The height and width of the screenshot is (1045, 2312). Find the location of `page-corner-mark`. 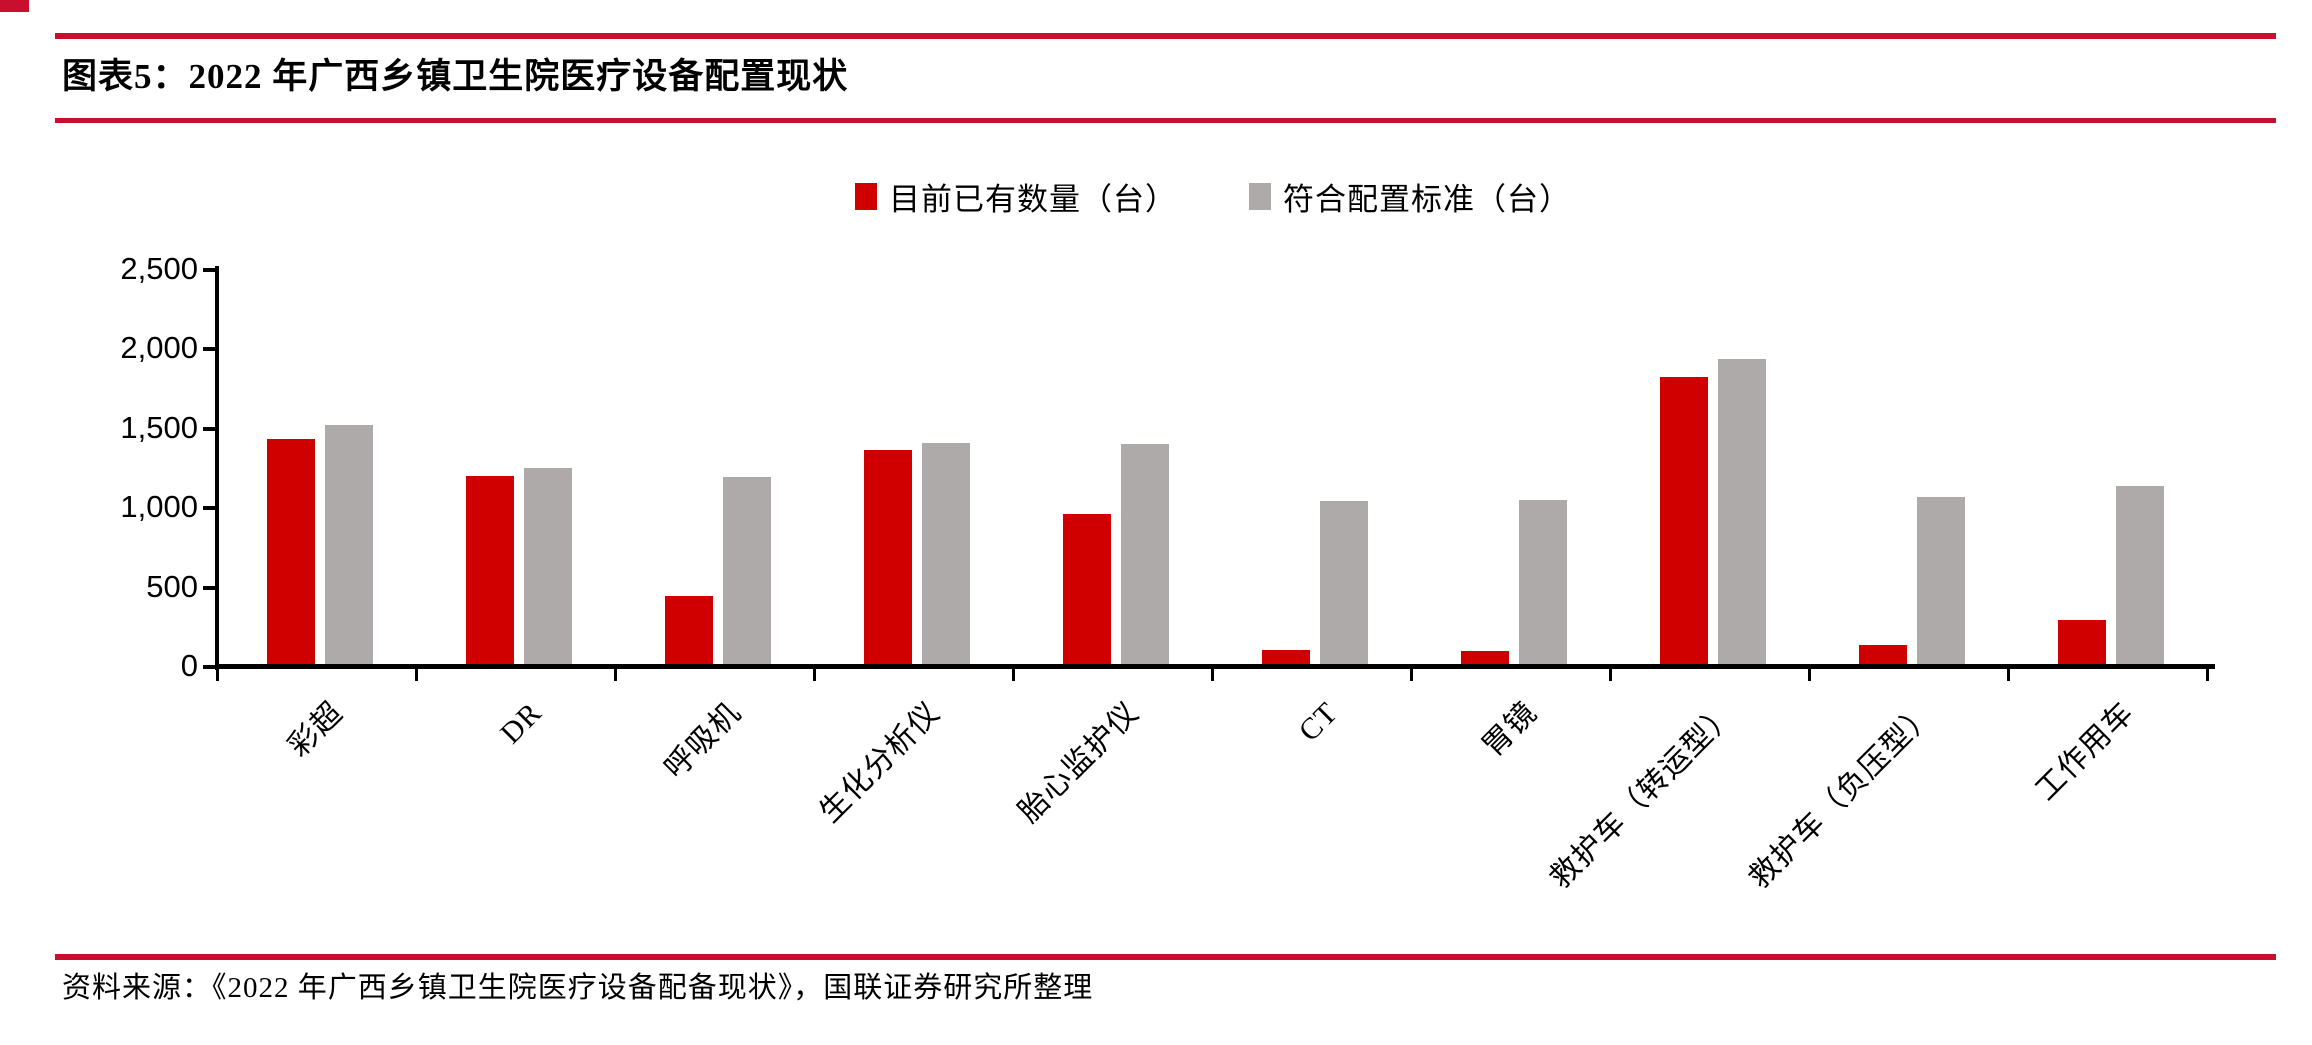

page-corner-mark is located at coordinates (14, 6).